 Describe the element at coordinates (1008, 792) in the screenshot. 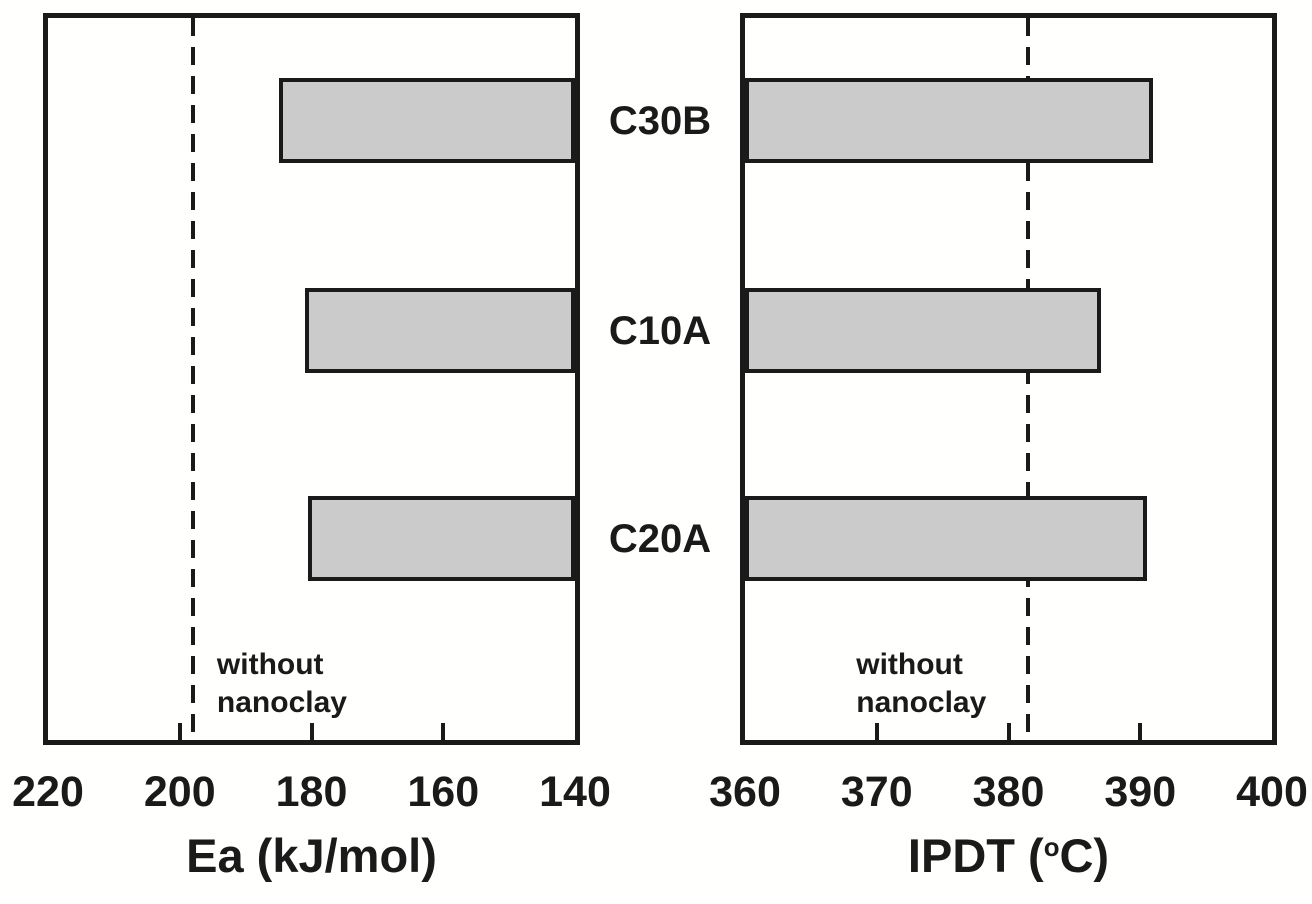

I see `tick-label: 380` at that location.